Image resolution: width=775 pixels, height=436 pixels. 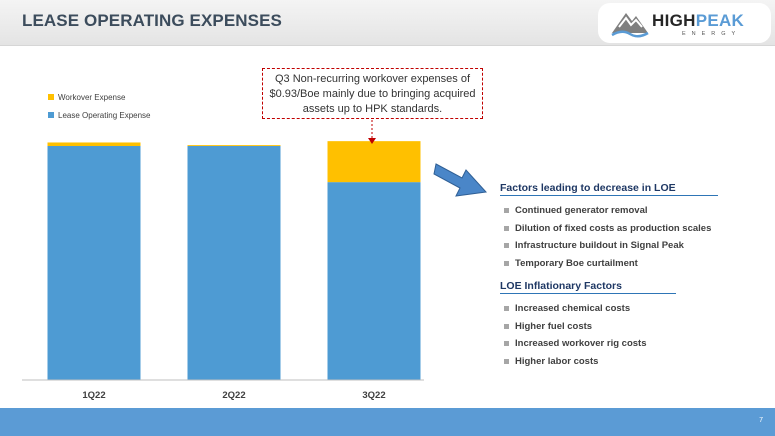 I want to click on logo-subtitle: ENERGY, so click(x=712, y=34).